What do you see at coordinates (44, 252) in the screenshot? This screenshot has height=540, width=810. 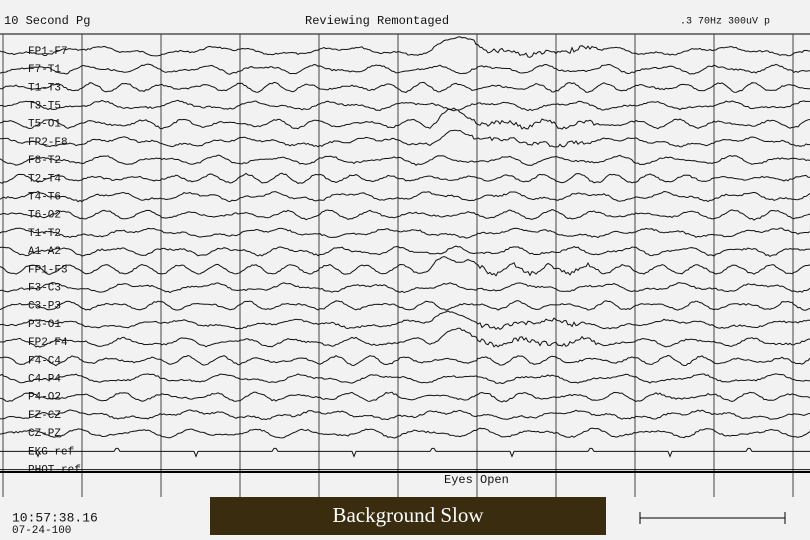 I see `channel-label: A1-A2` at bounding box center [44, 252].